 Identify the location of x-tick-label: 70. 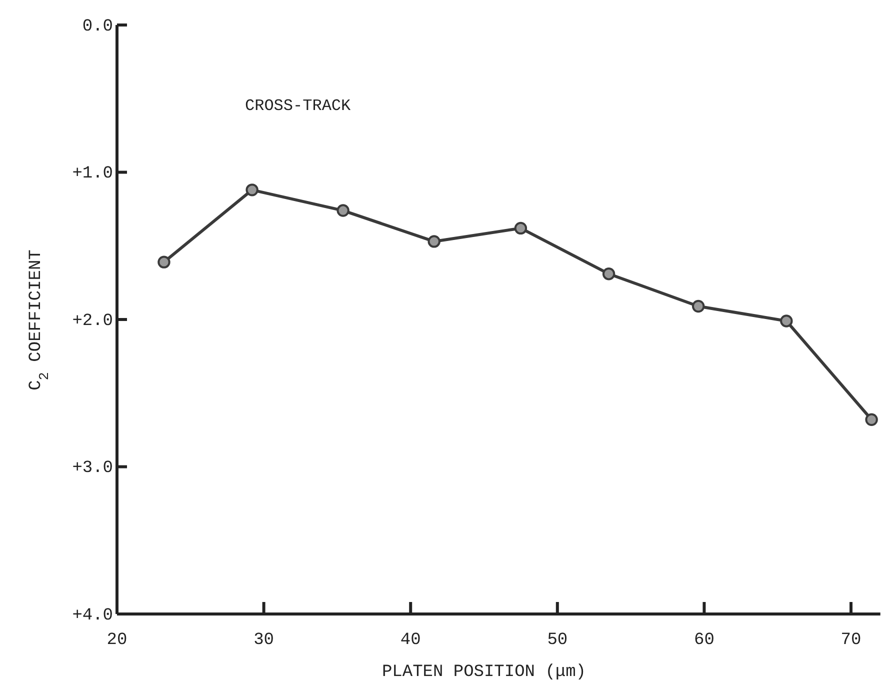
(851, 640).